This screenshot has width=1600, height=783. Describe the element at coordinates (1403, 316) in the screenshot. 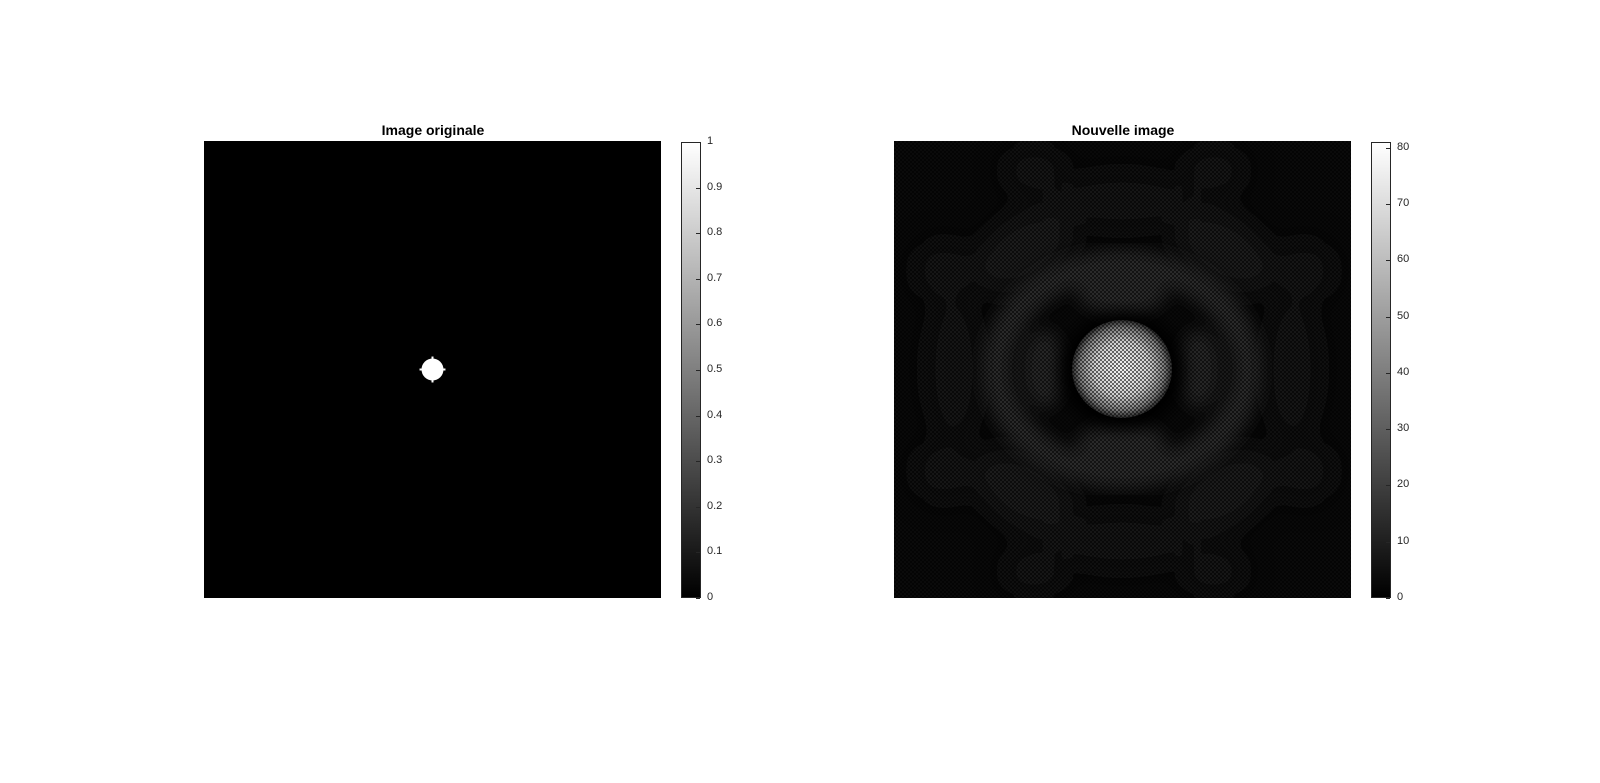

I see `colorbar-tick-label: 50` at that location.